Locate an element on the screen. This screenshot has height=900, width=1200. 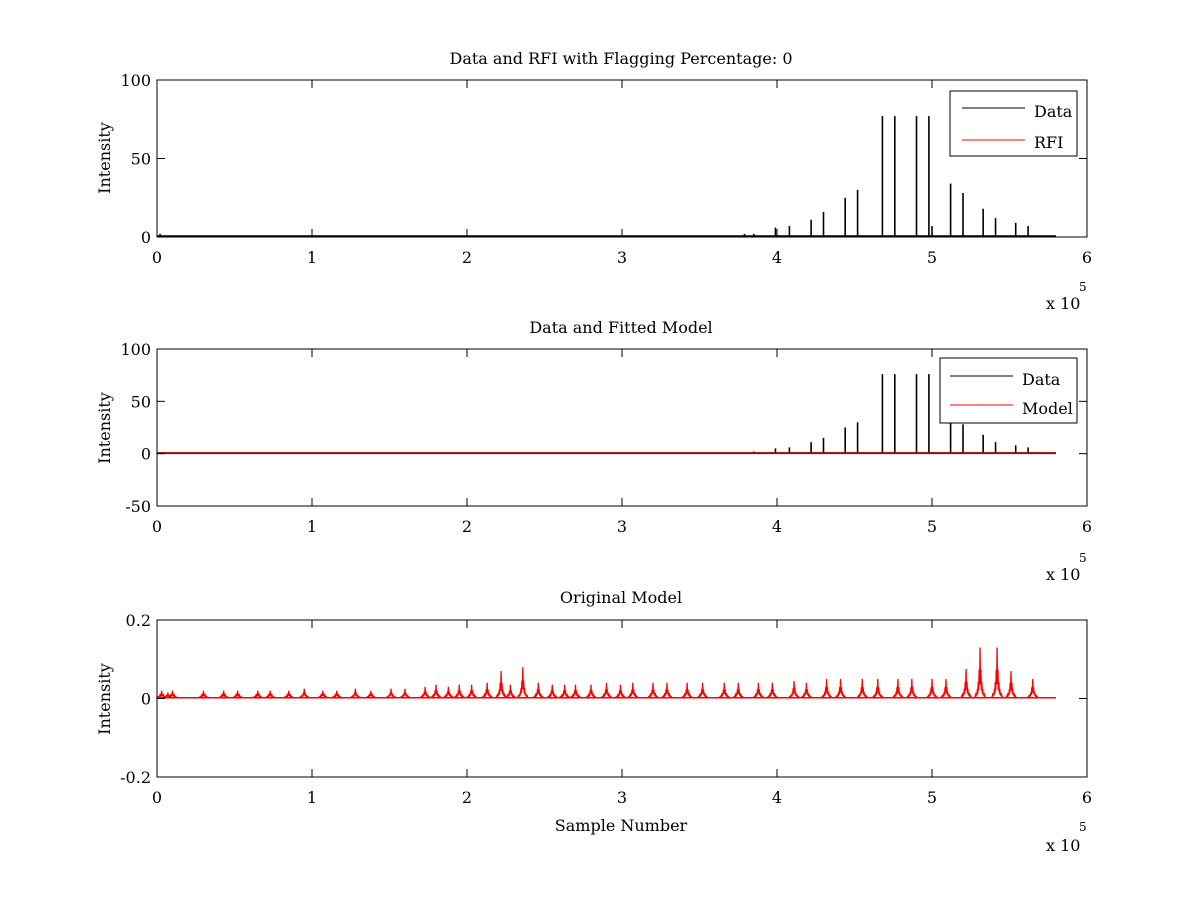
panel-3-xlabel: Sample Number is located at coordinates (621, 825).